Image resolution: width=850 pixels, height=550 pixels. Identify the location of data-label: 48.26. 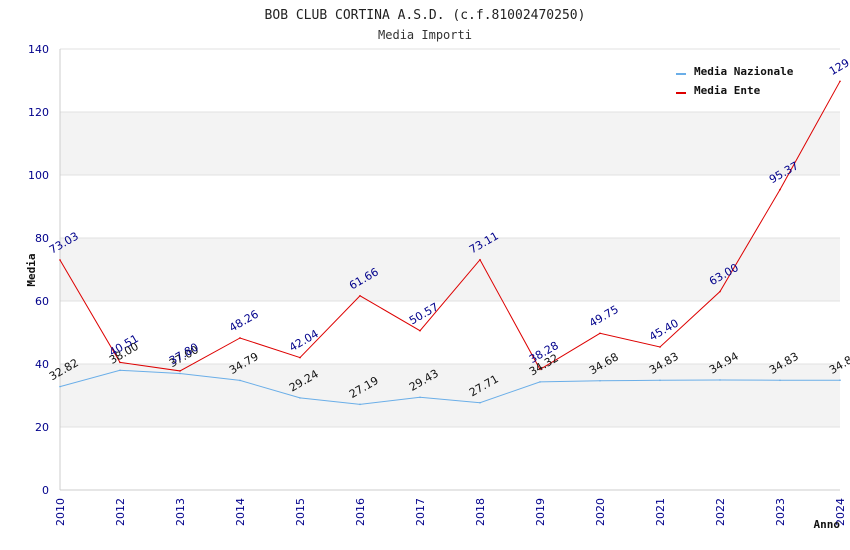
(244, 321).